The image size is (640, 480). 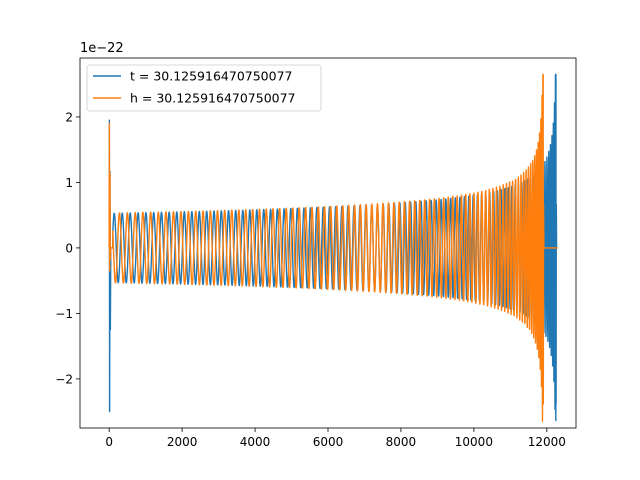 I want to click on legend-label-t: t = 30.125916470750077, so click(x=211, y=76).